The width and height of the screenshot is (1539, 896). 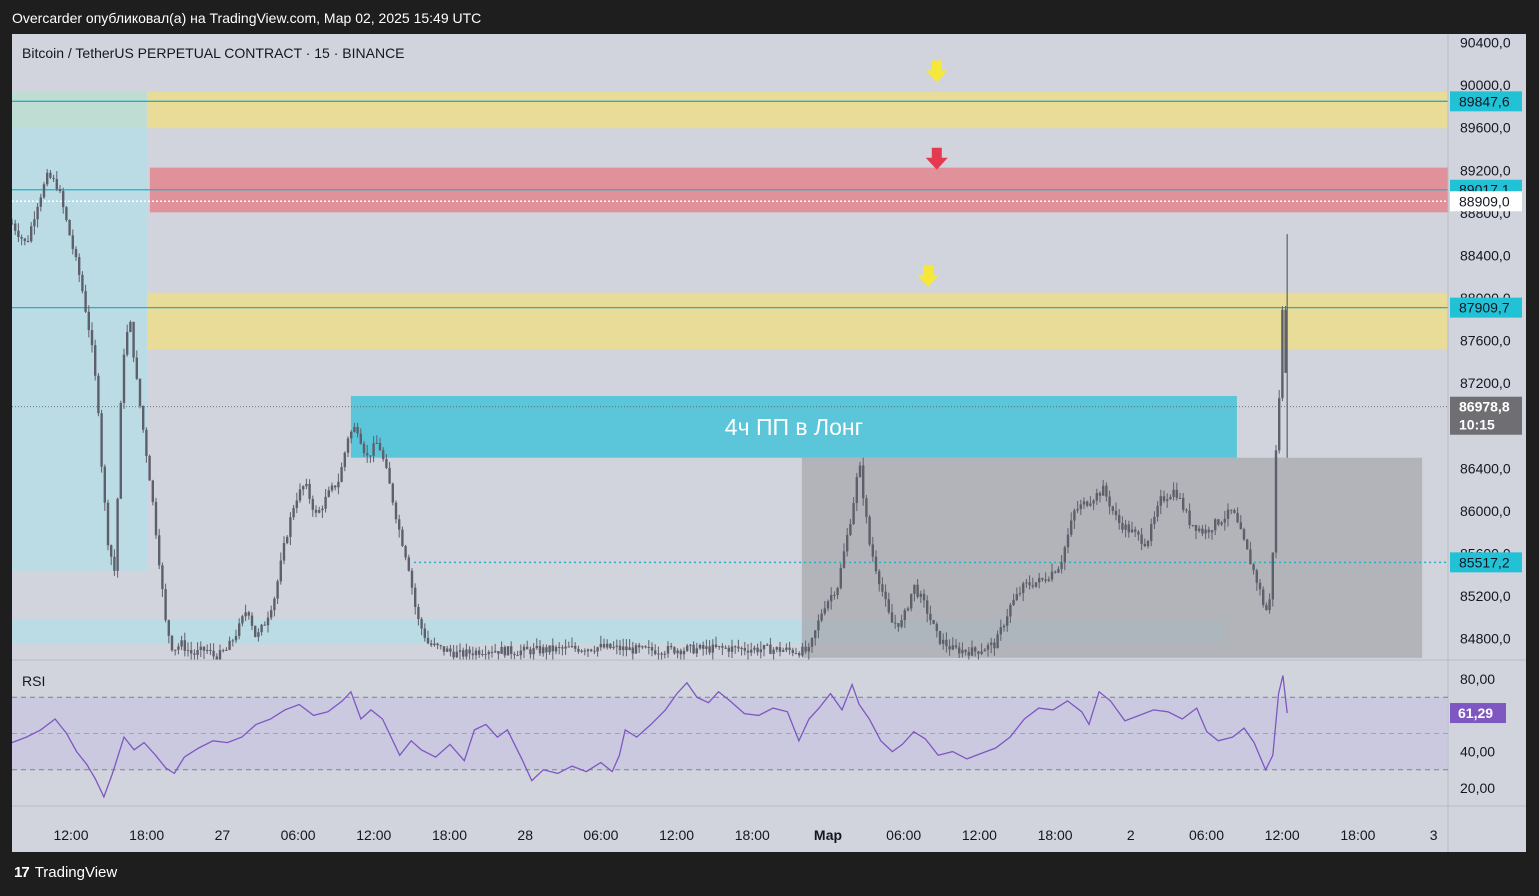 I want to click on tradingview-logo: 17 TradingView, so click(x=65, y=872).